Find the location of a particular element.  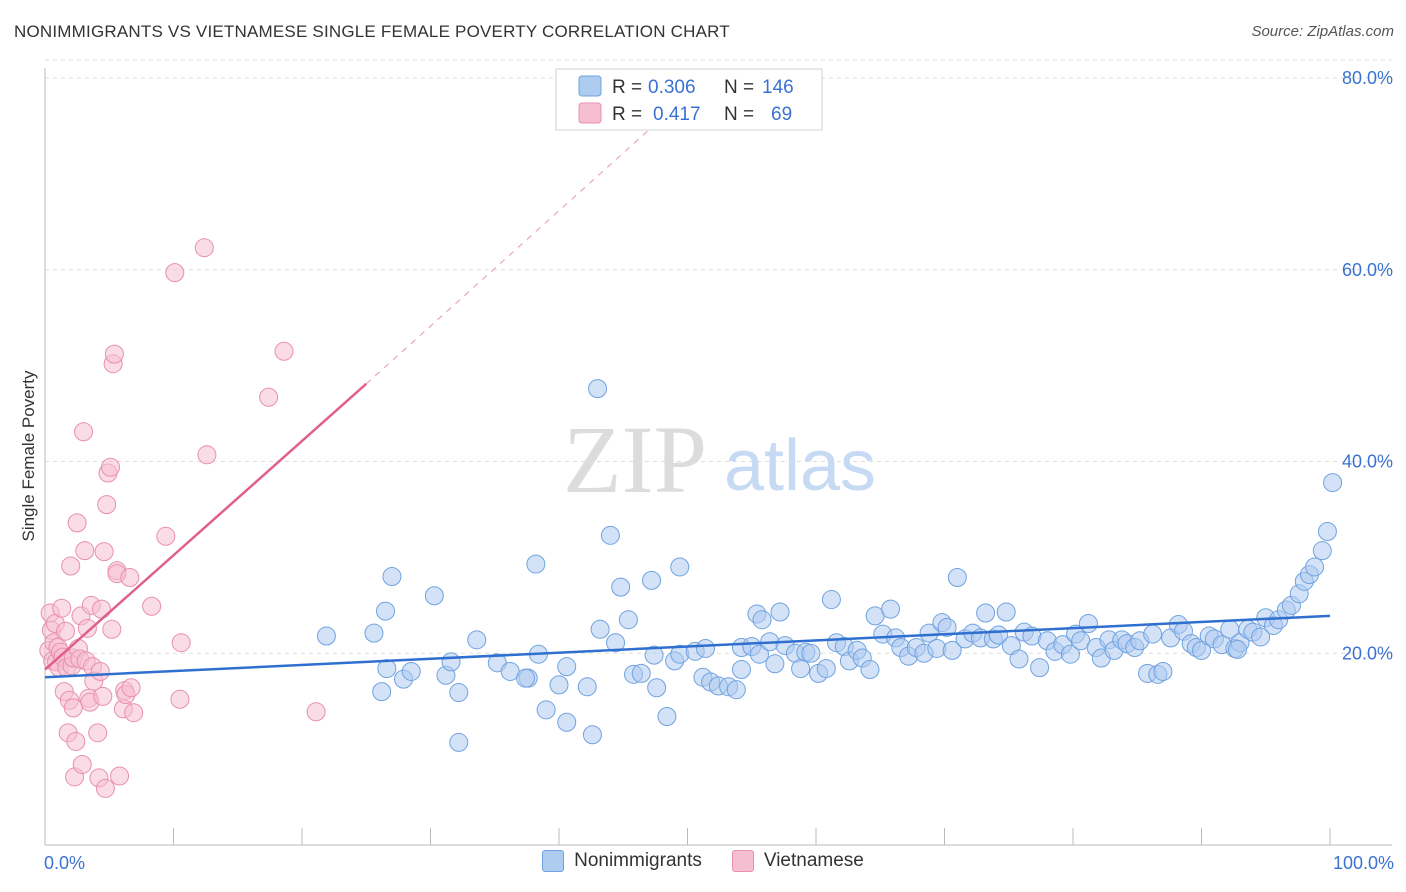

watermark: ZIP atlas is located at coordinates (719, 459).